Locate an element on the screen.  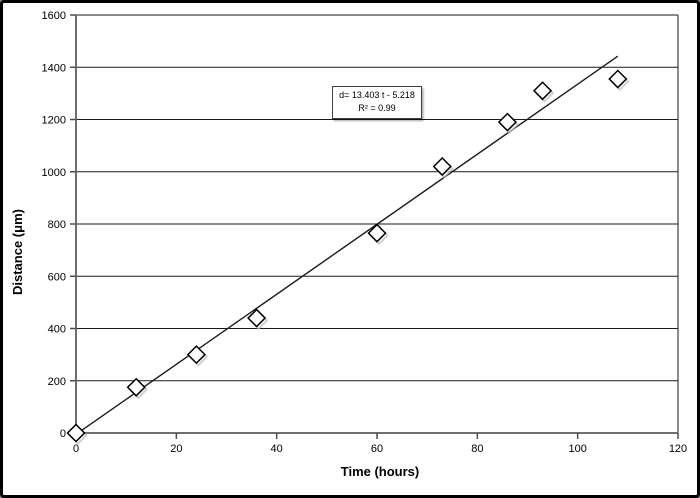
y-tick-label-800: 800 is located at coordinates (57, 225).